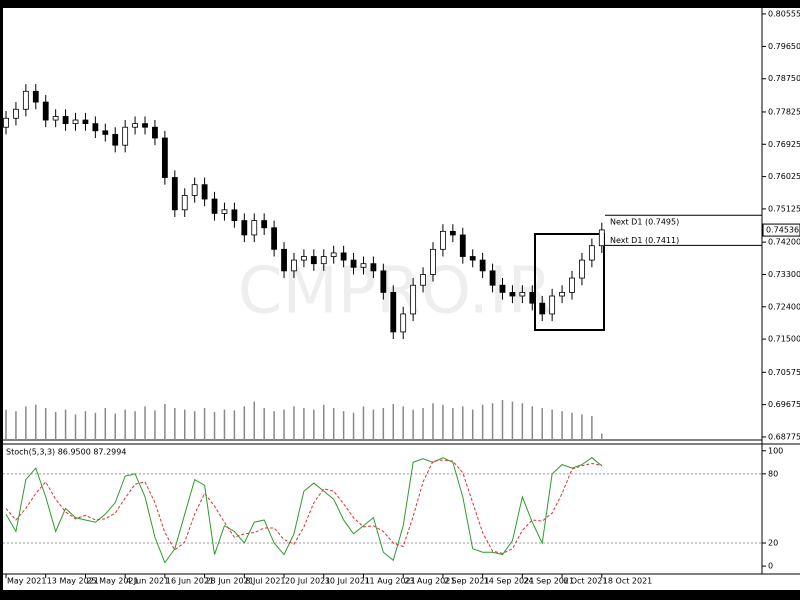  I want to click on x-tick-label: 25 May 2021, so click(112, 581).